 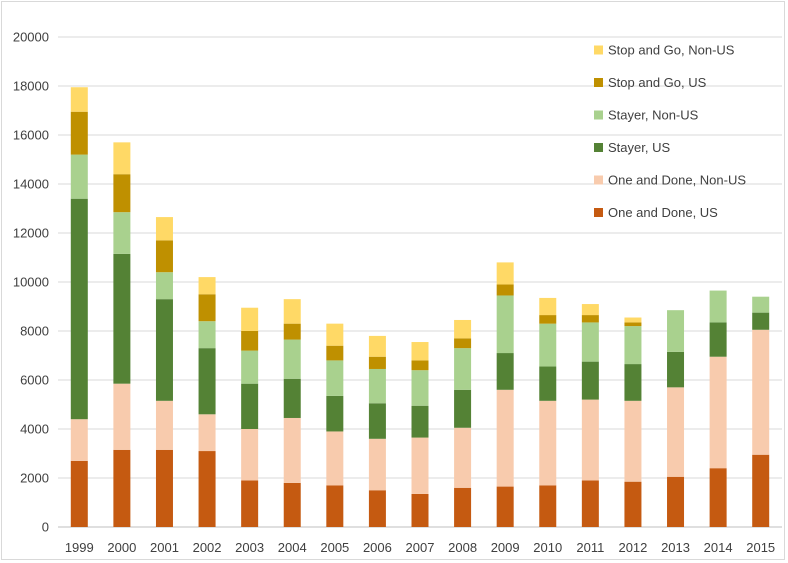 What do you see at coordinates (34, 380) in the screenshot?
I see `y-tick-label: 6000` at bounding box center [34, 380].